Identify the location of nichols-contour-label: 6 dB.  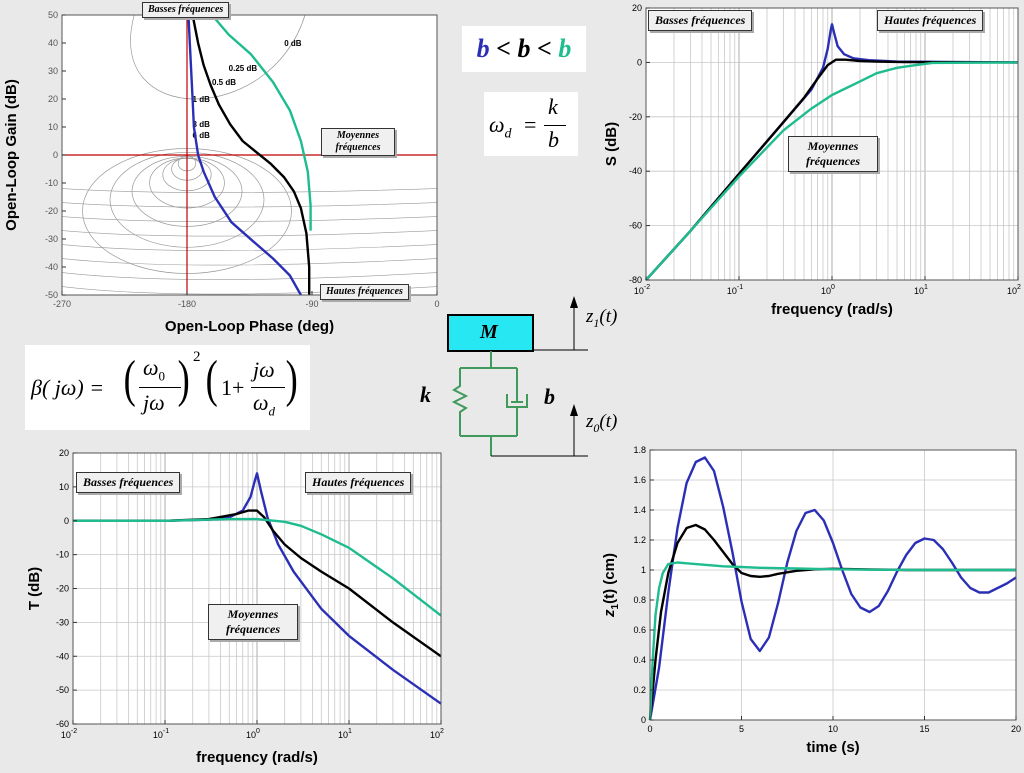
(202, 135).